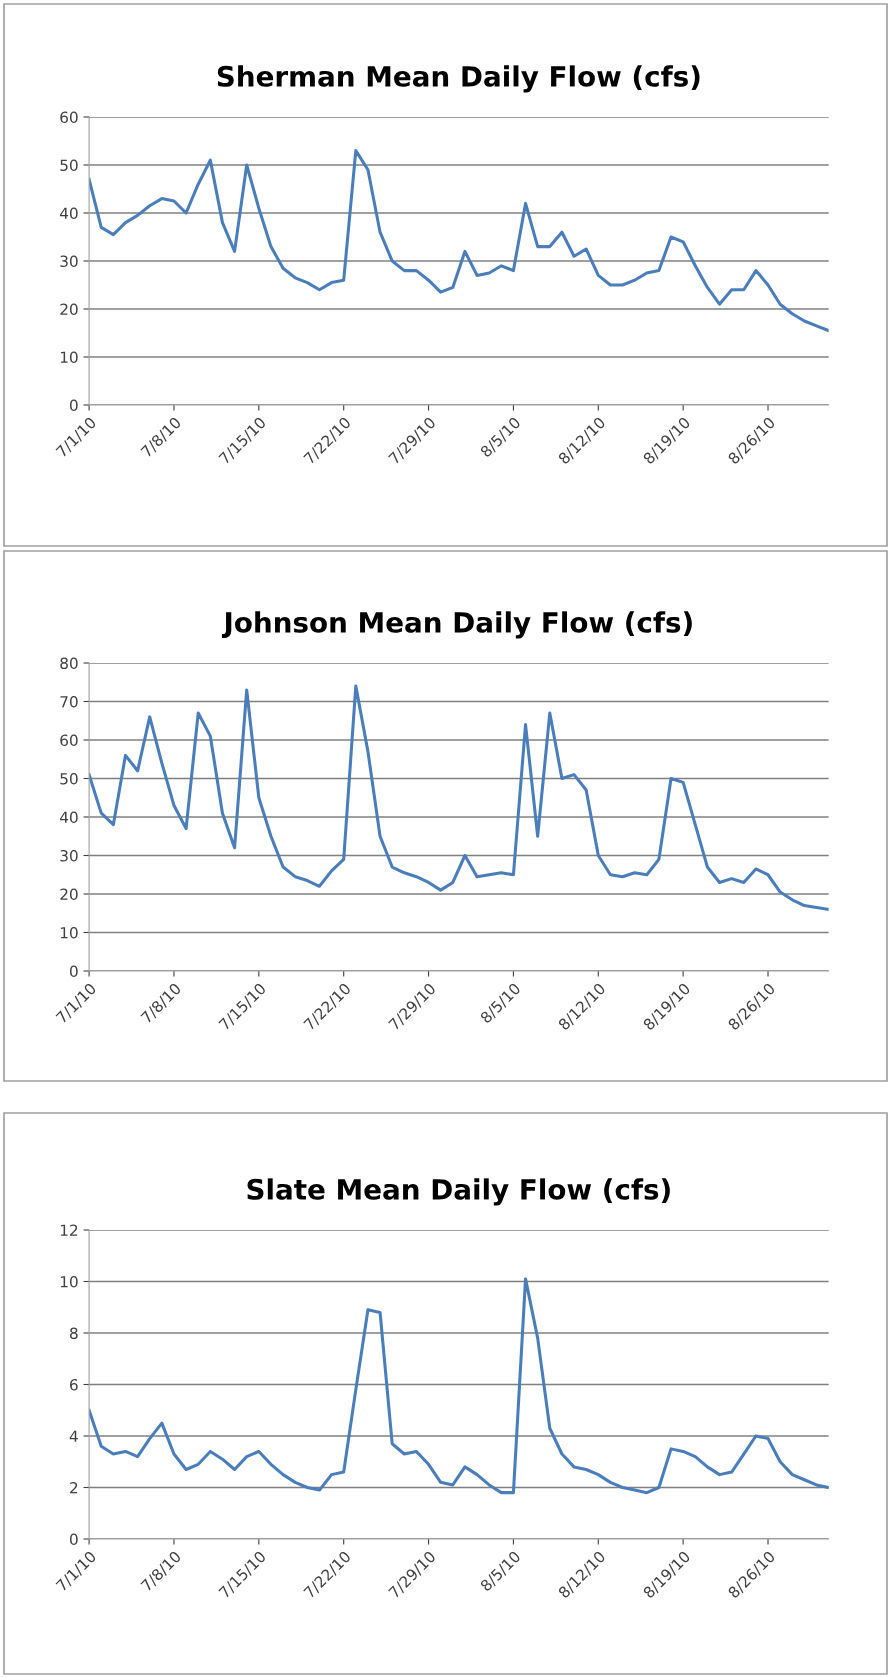  Describe the element at coordinates (456, 625) in the screenshot. I see `chart-title: Johnson Mean Daily Flow (cfs)` at that location.